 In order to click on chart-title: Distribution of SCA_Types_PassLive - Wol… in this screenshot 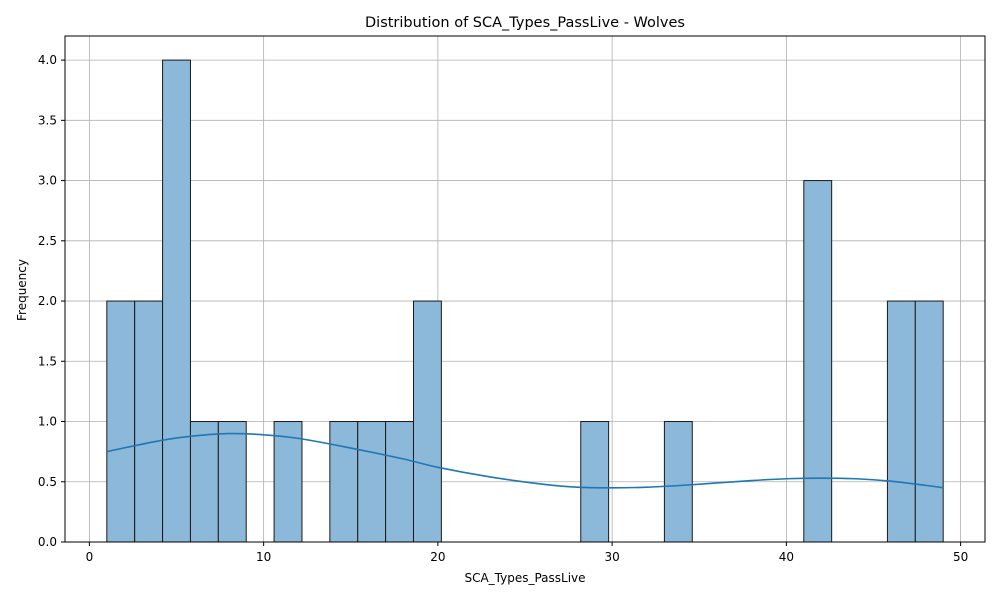, I will do `click(525, 23)`.